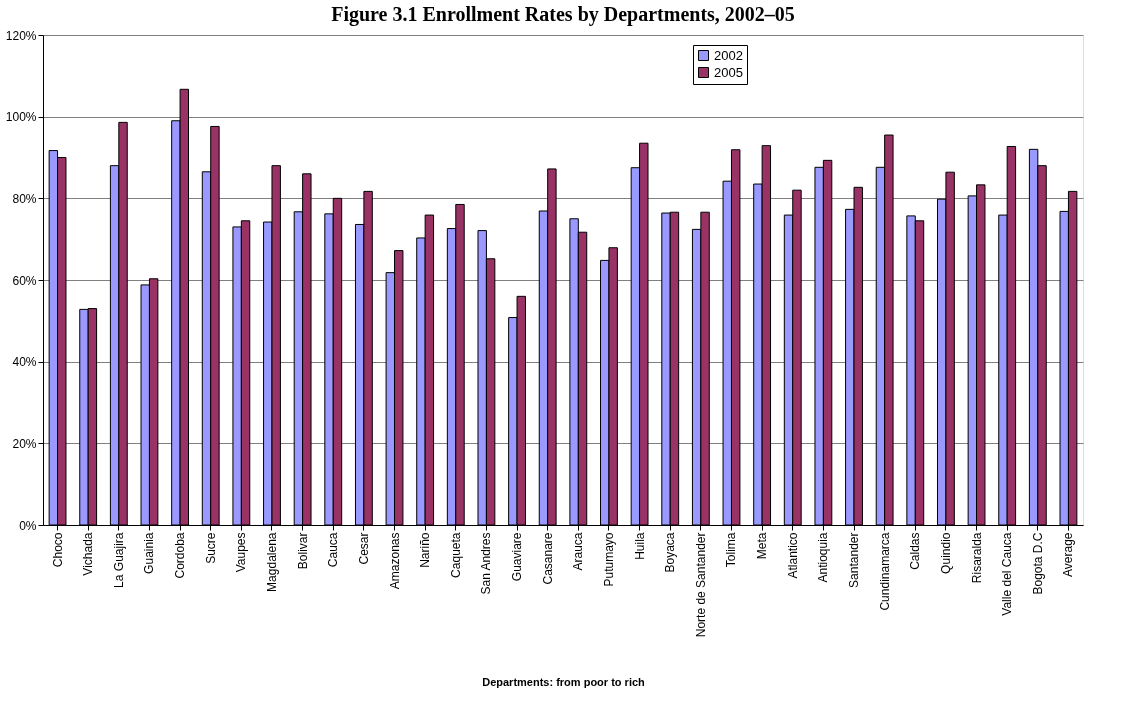  I want to click on x-tick-label: Arauca, so click(578, 551).